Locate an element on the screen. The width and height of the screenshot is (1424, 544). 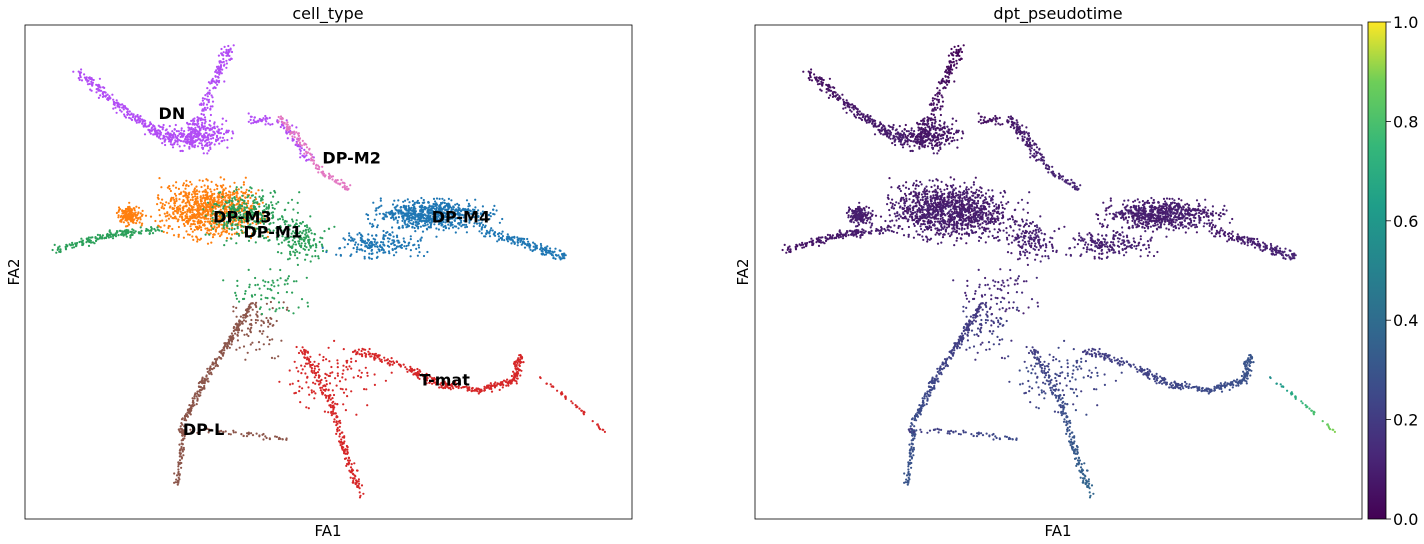
category-label-dn: DN is located at coordinates (172, 113).